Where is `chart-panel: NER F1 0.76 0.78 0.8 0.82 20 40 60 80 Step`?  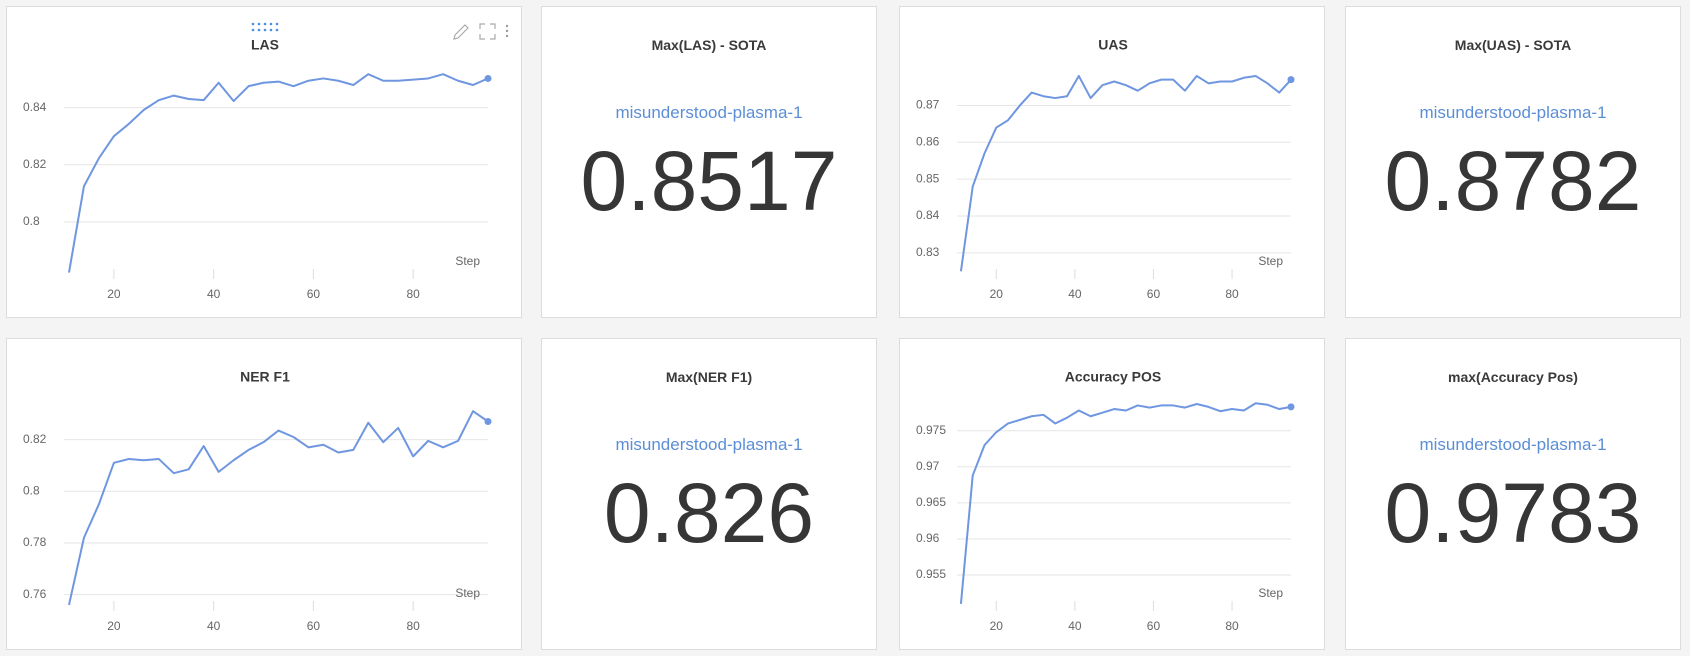 chart-panel: NER F1 0.76 0.78 0.8 0.82 20 40 60 80 Step is located at coordinates (264, 494).